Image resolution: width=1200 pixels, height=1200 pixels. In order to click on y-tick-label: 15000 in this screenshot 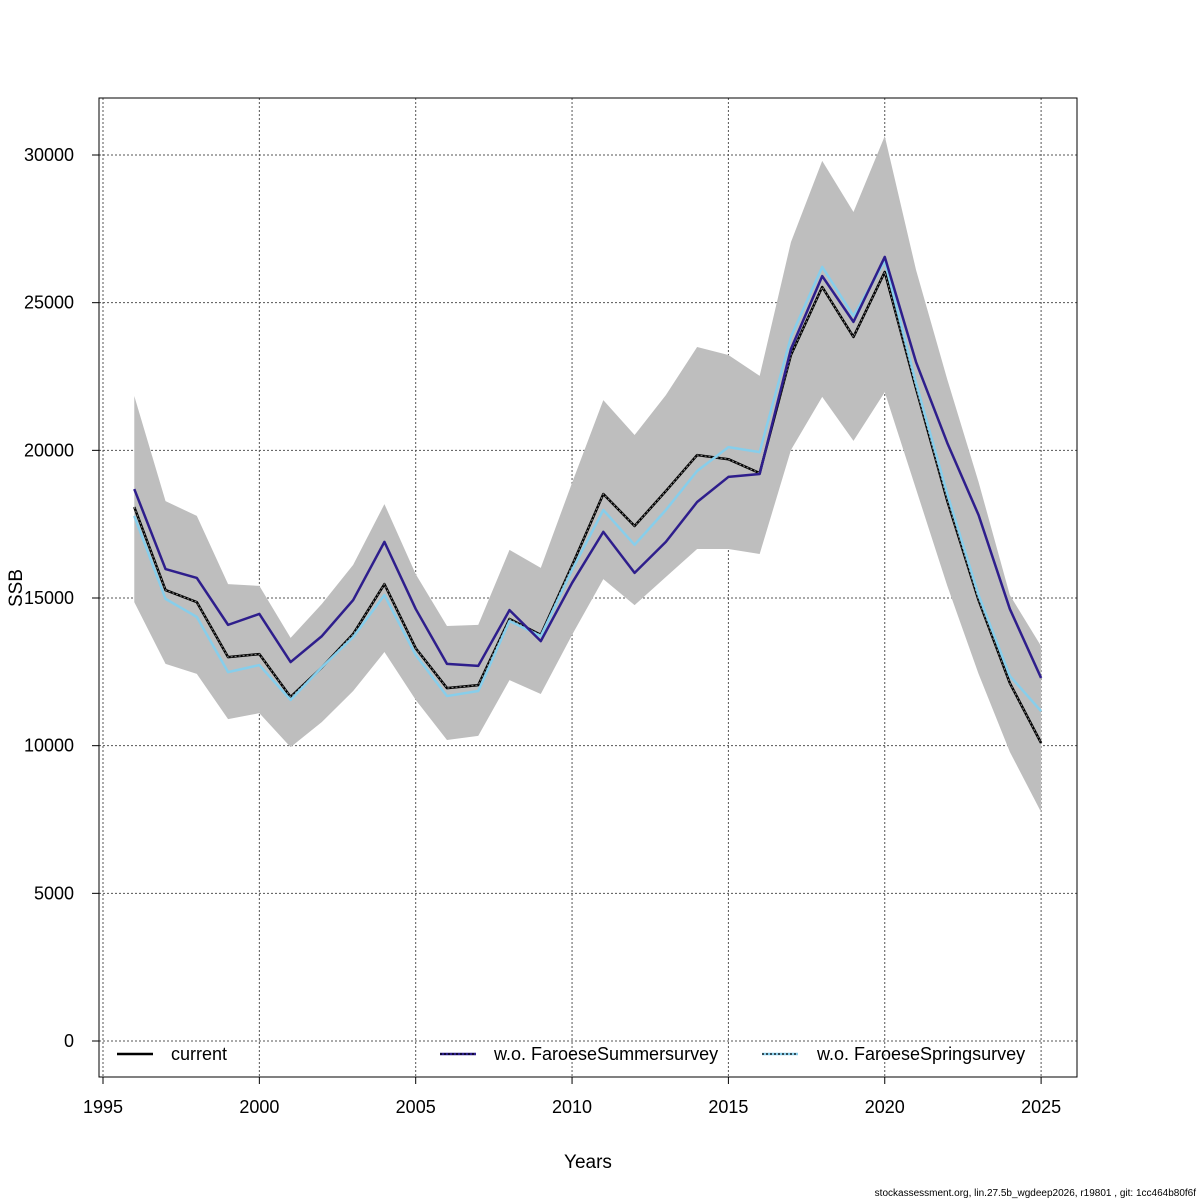, I will do `click(49, 598)`.